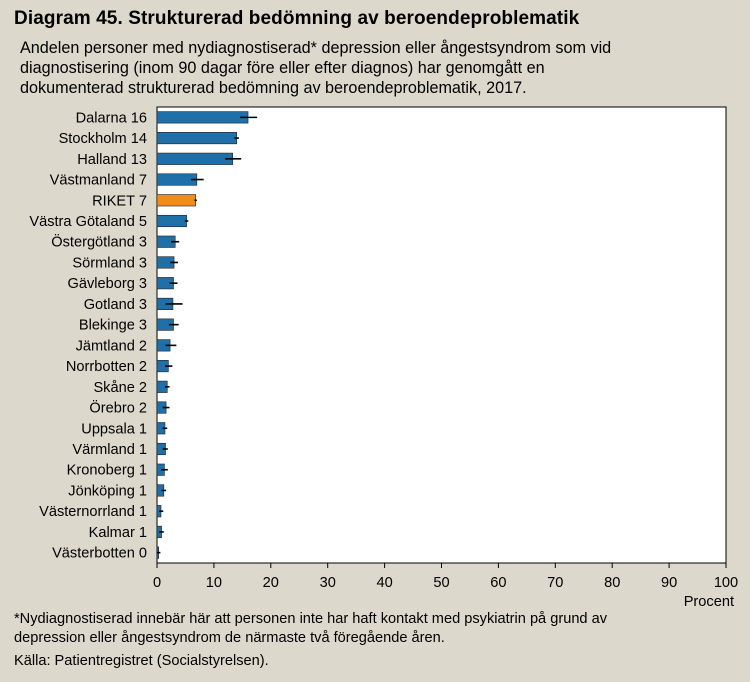 Image resolution: width=750 pixels, height=682 pixels. Describe the element at coordinates (669, 583) in the screenshot. I see `x-tick-label: 90` at that location.